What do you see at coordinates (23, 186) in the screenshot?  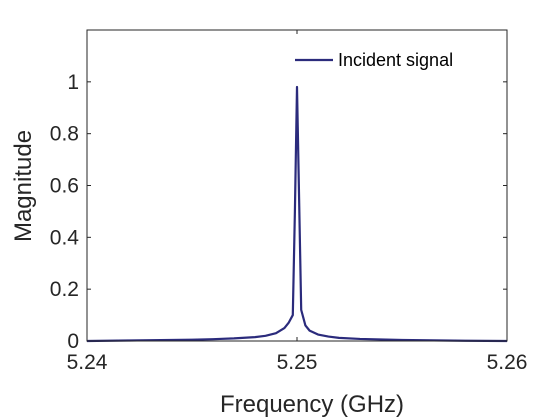 I see `y-axis-label: Magnitude` at bounding box center [23, 186].